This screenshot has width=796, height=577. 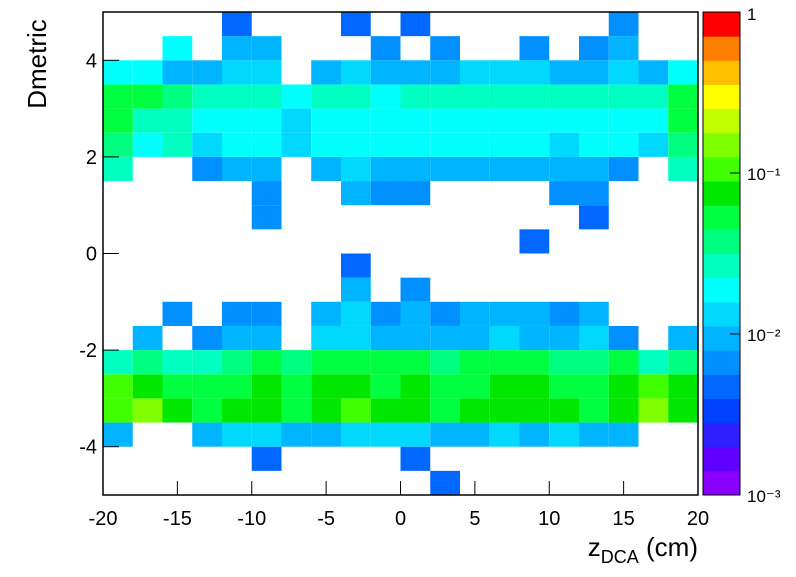 I want to click on x-tick-label: -20, so click(x=103, y=519).